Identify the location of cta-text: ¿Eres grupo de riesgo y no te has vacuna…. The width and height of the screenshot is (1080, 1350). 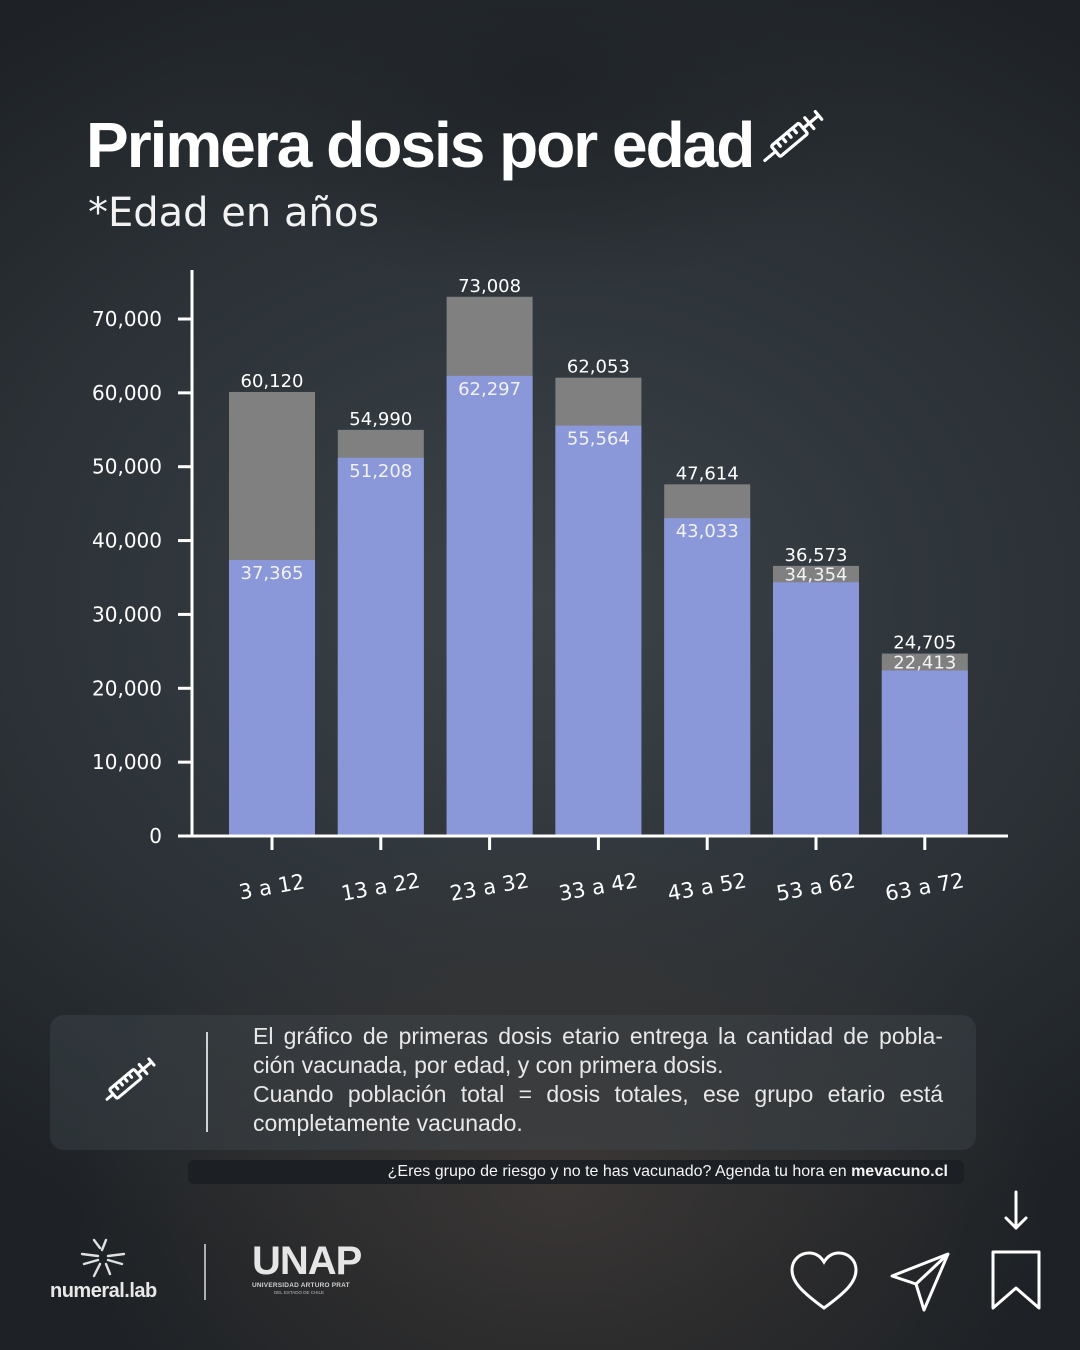
(619, 1171).